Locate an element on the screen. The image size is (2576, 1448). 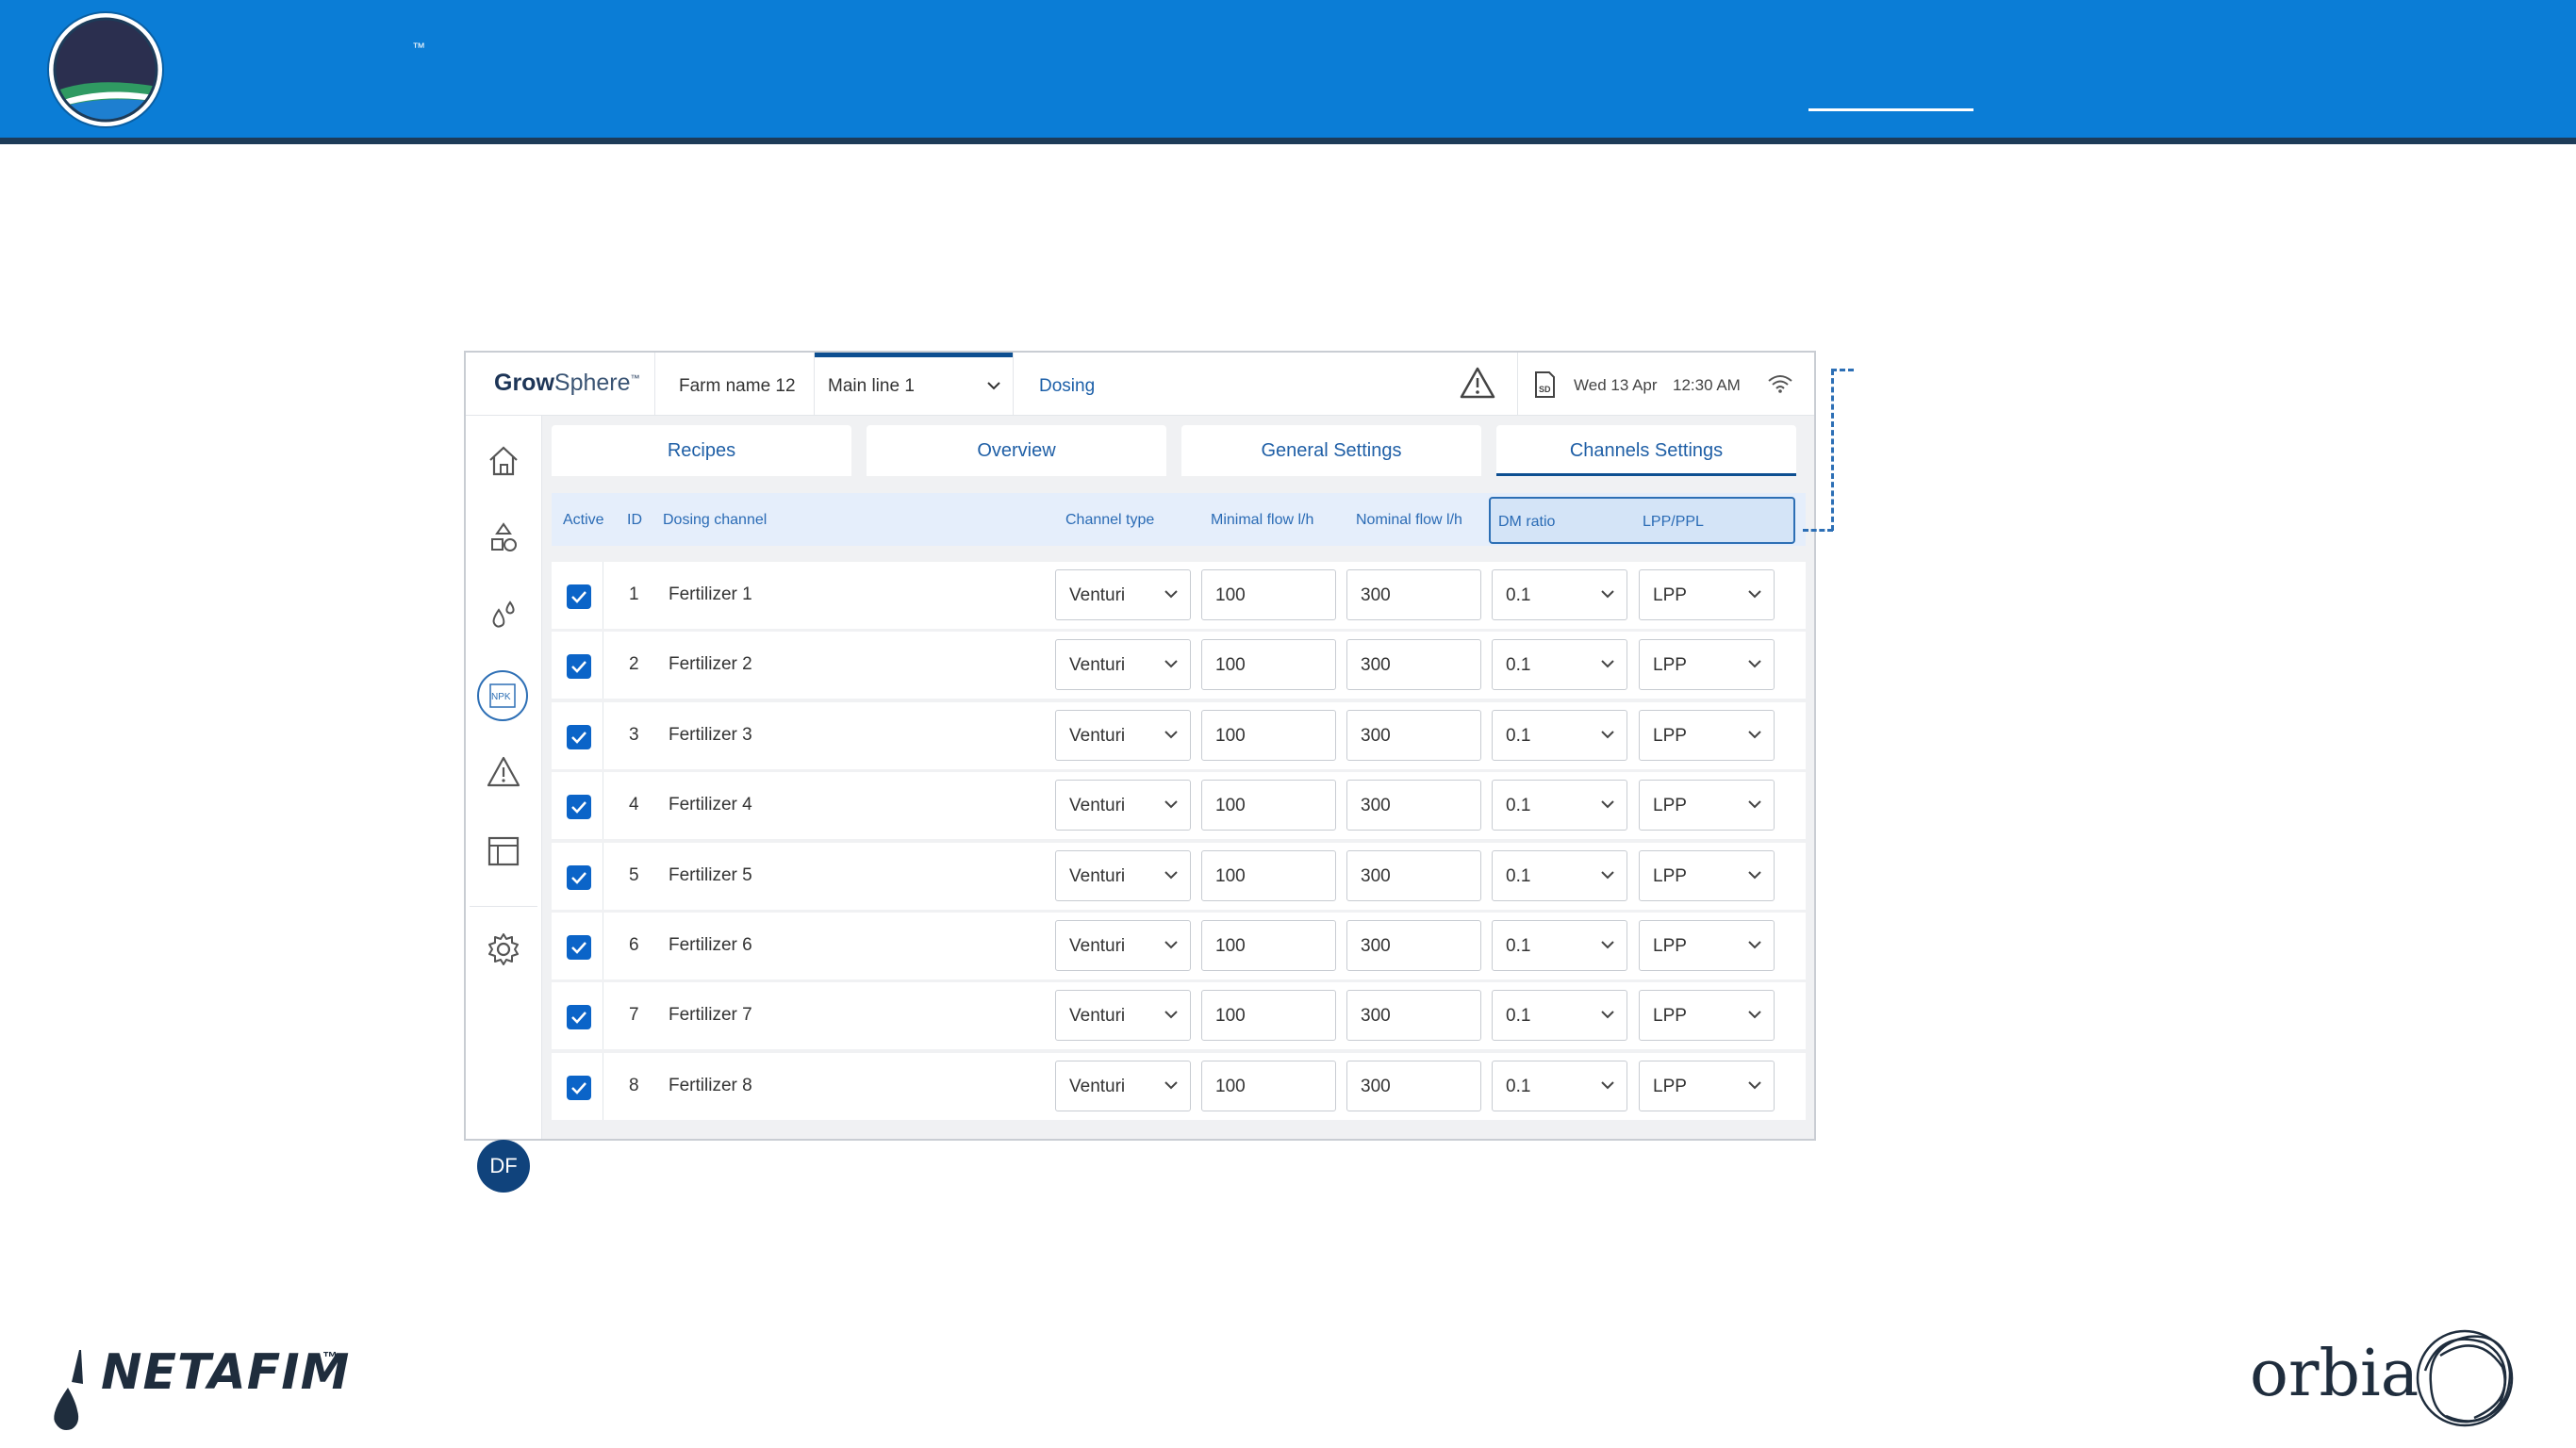
table-row: 3 Fertilizer 3 Venturi 100 300 0.1 LPP is located at coordinates (1179, 735).